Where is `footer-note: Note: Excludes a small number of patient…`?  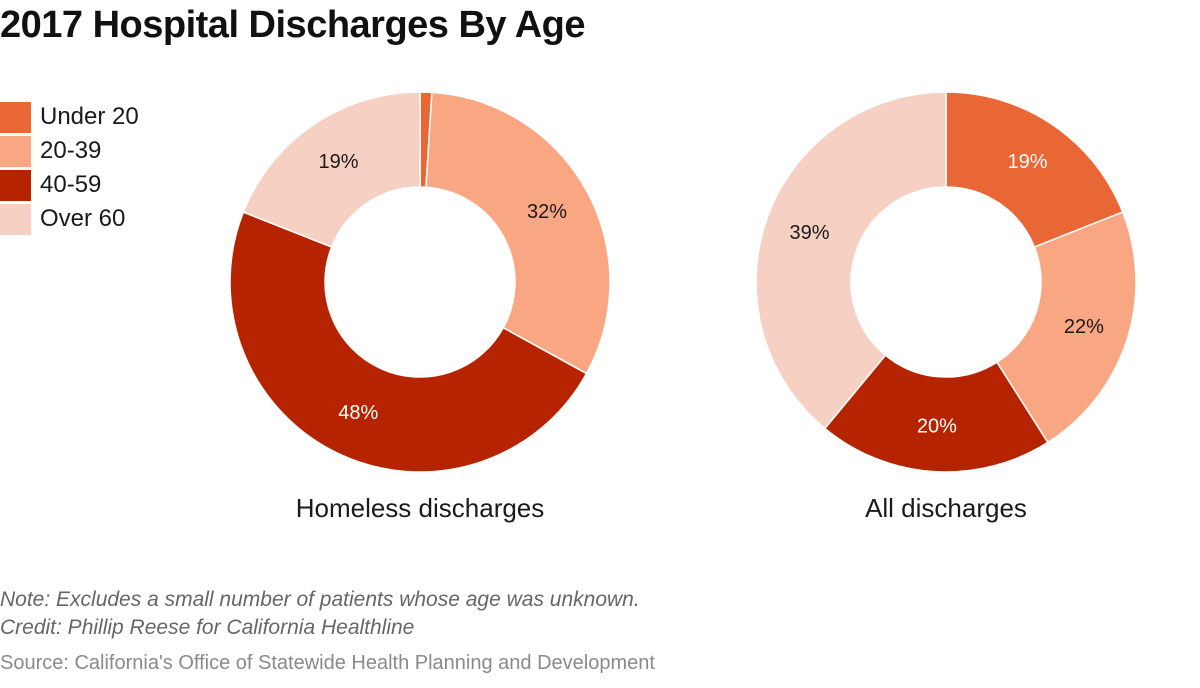 footer-note: Note: Excludes a small number of patient… is located at coordinates (320, 599).